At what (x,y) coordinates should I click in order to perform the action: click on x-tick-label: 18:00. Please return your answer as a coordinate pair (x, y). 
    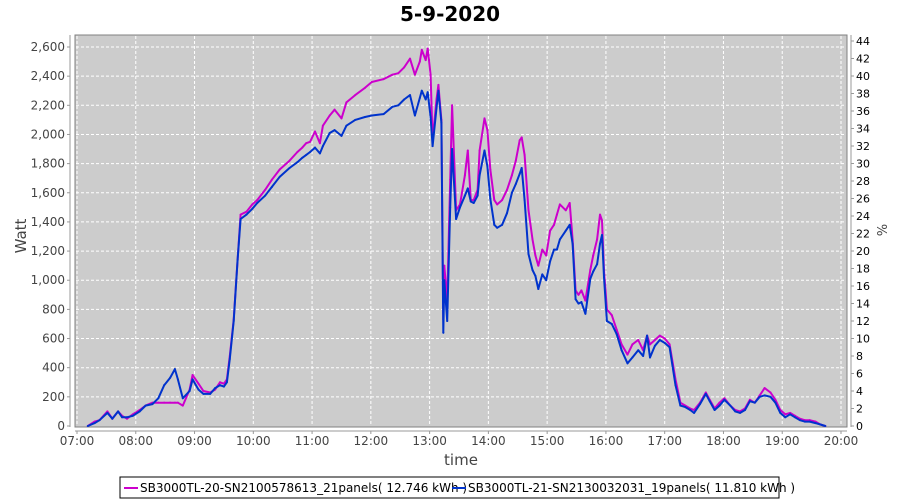
    Looking at the image, I should click on (723, 441).